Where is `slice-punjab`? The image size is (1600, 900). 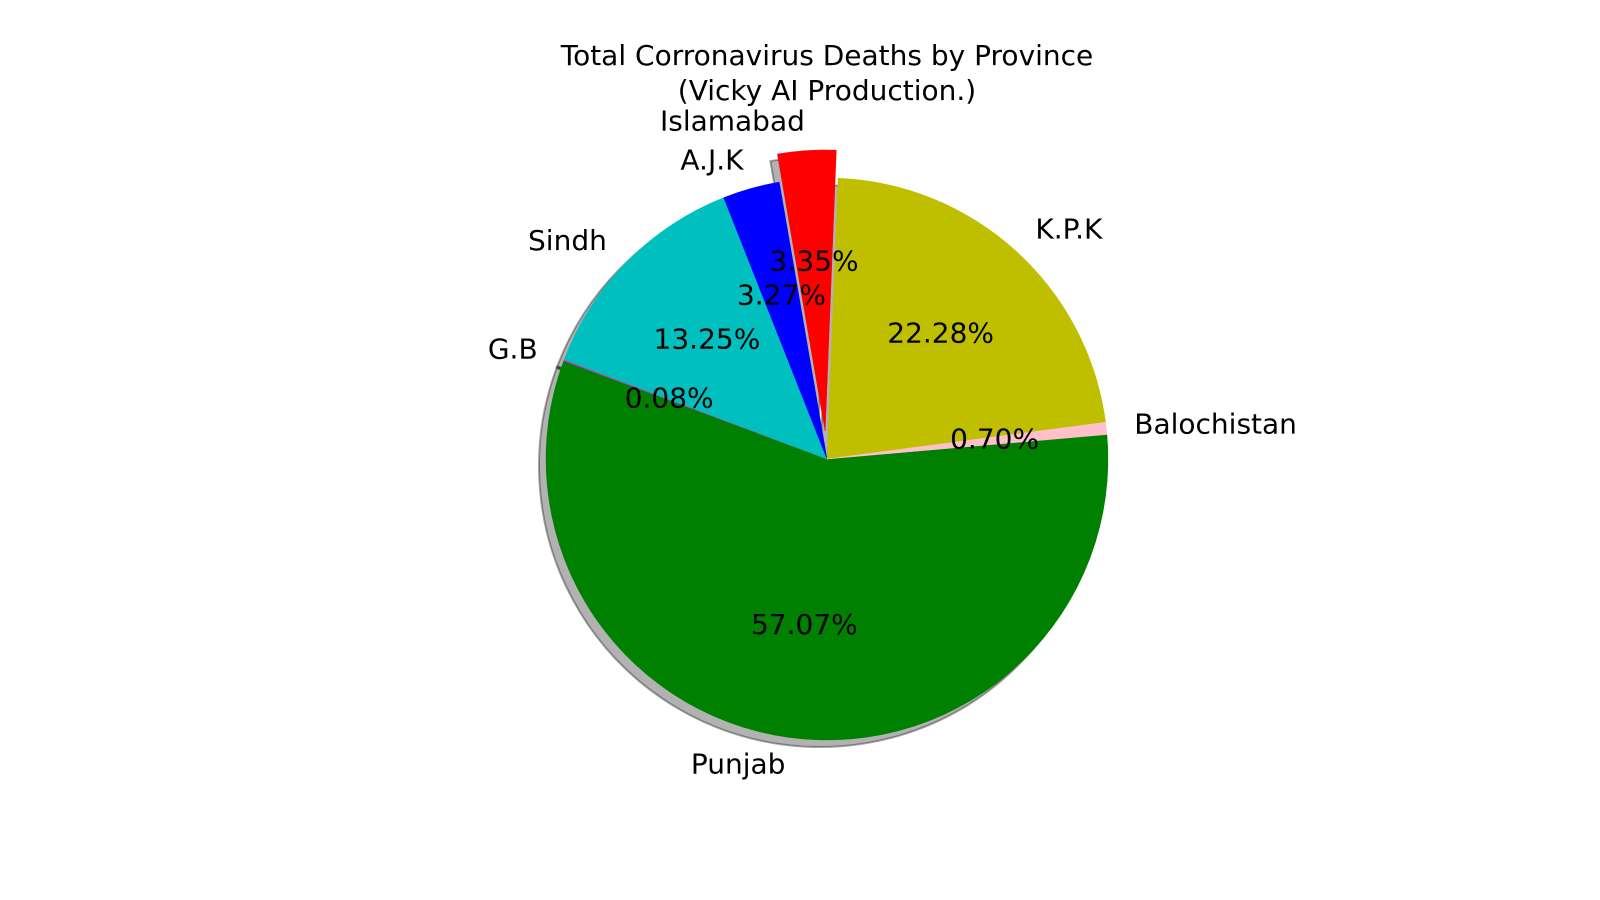 slice-punjab is located at coordinates (827, 550).